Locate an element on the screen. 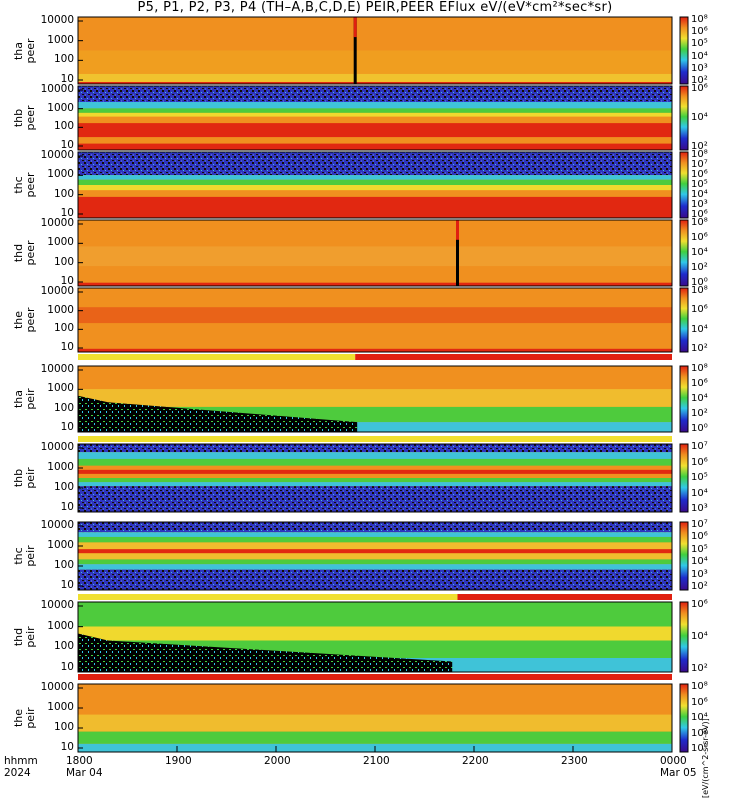  data-gap-line is located at coordinates (355, 50).